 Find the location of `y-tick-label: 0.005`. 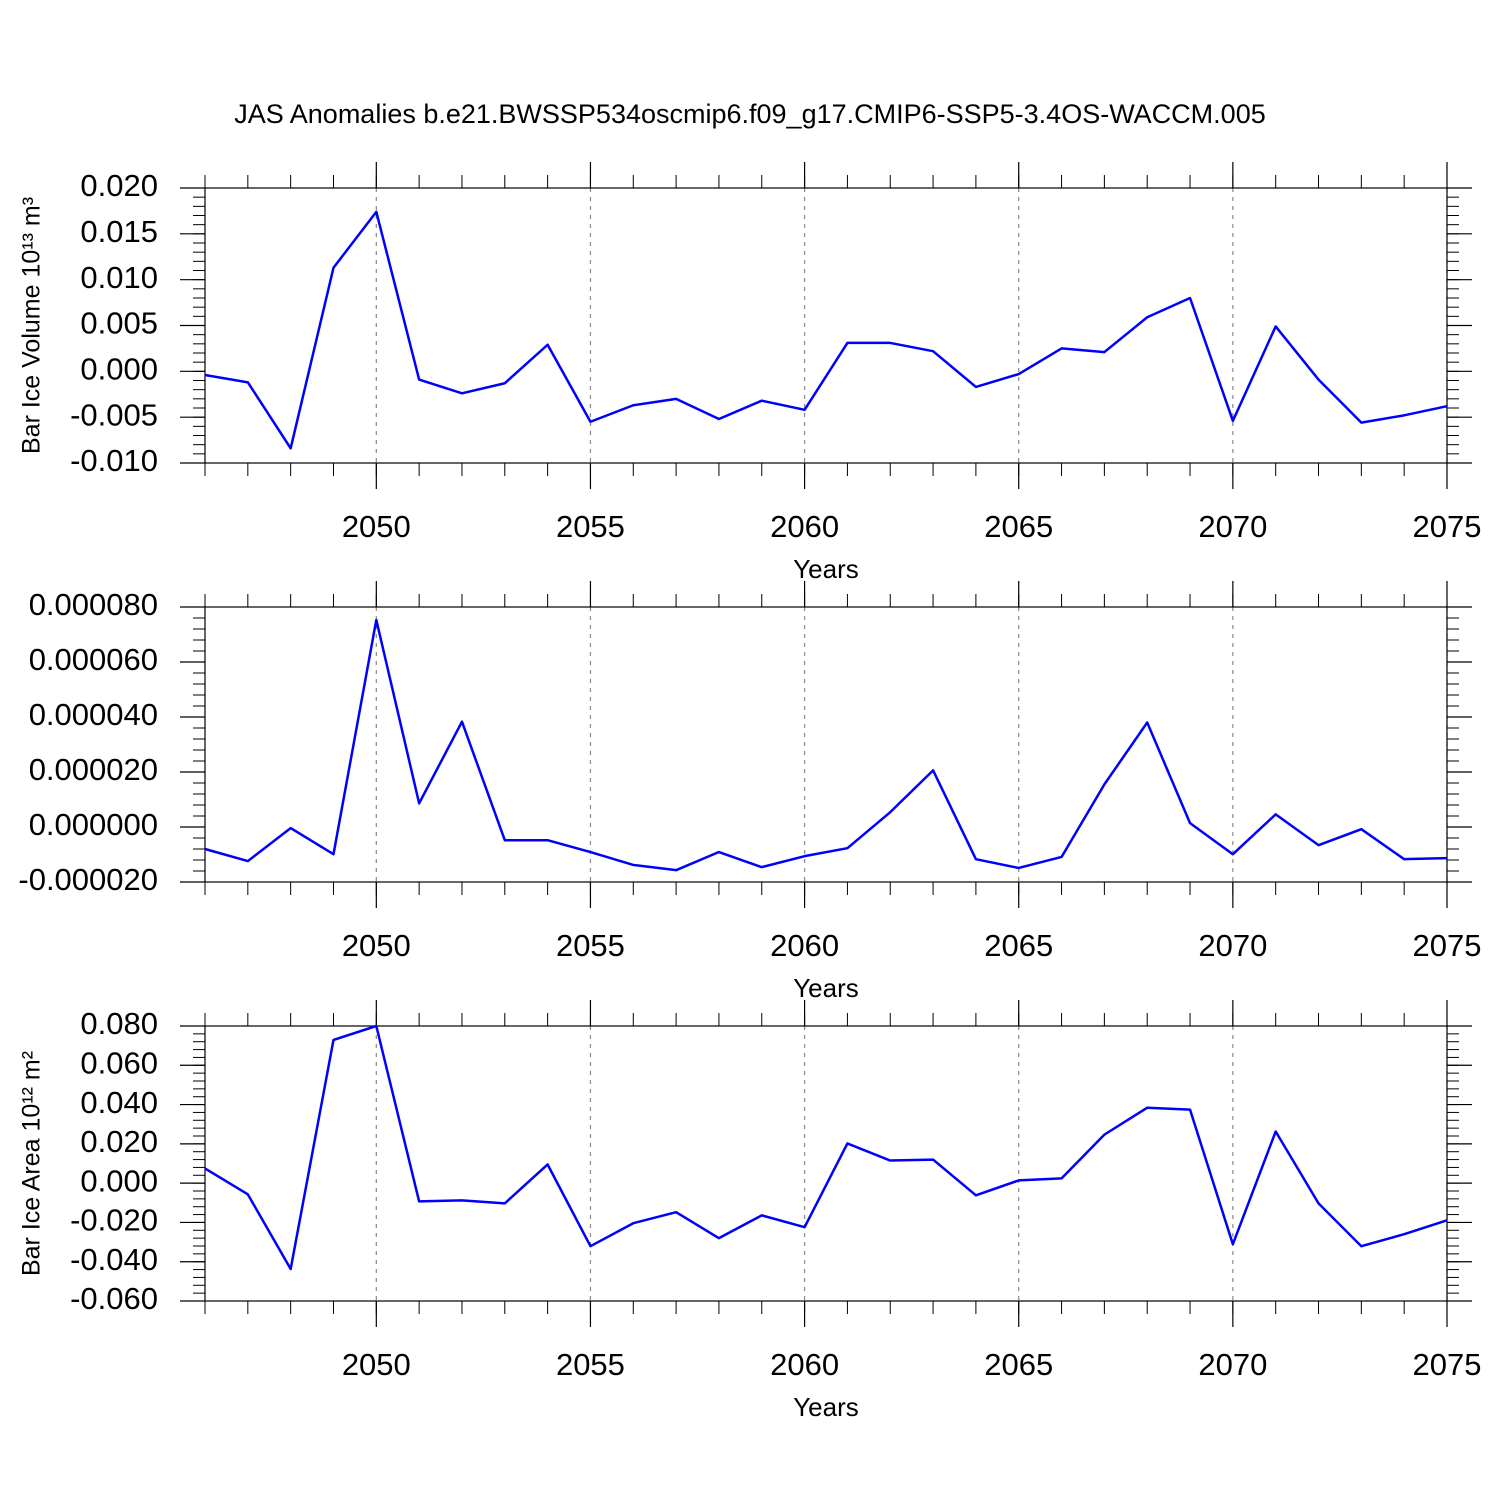

y-tick-label: 0.005 is located at coordinates (119, 323).